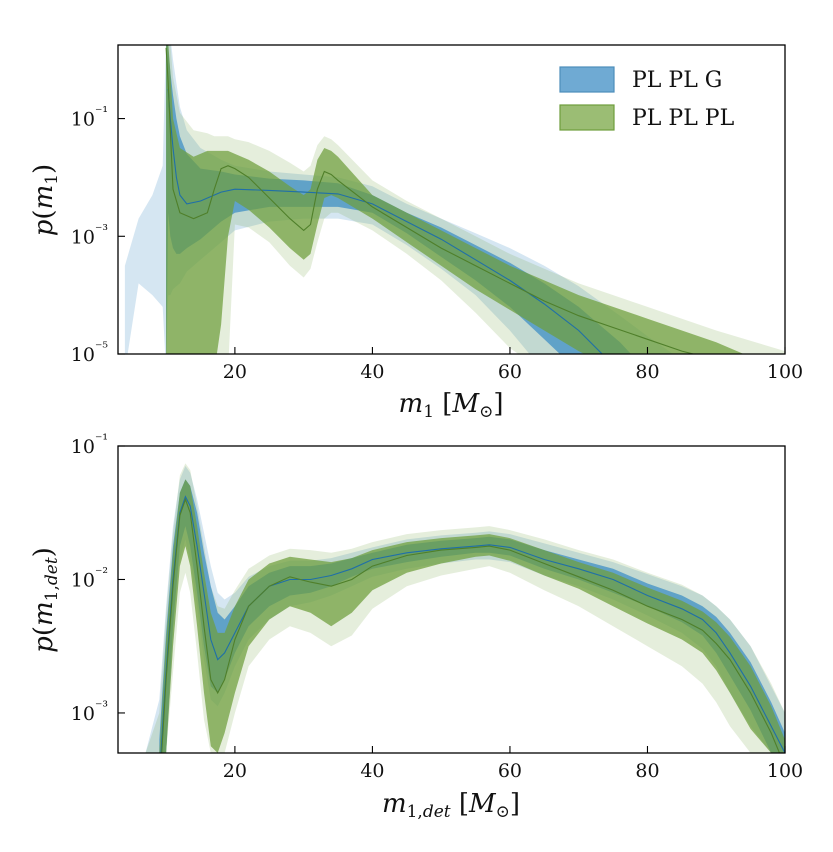  I want to click on top-y-tick-label: 10⁻⁵, so click(90, 353).